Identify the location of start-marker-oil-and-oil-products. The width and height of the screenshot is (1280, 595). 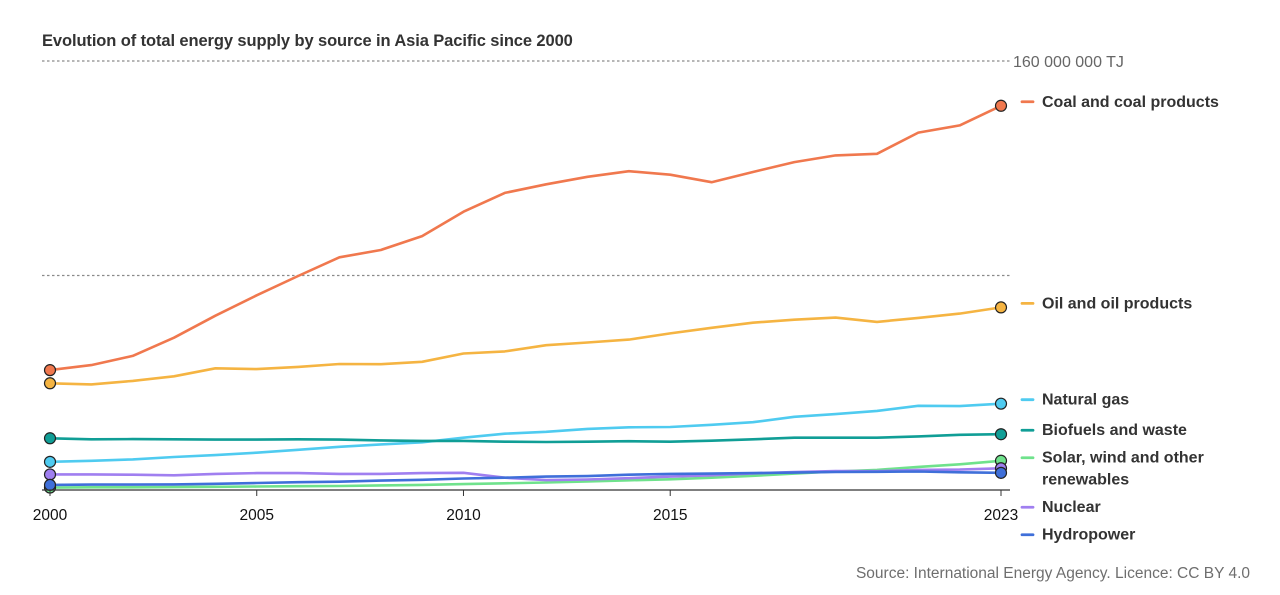
(50, 383).